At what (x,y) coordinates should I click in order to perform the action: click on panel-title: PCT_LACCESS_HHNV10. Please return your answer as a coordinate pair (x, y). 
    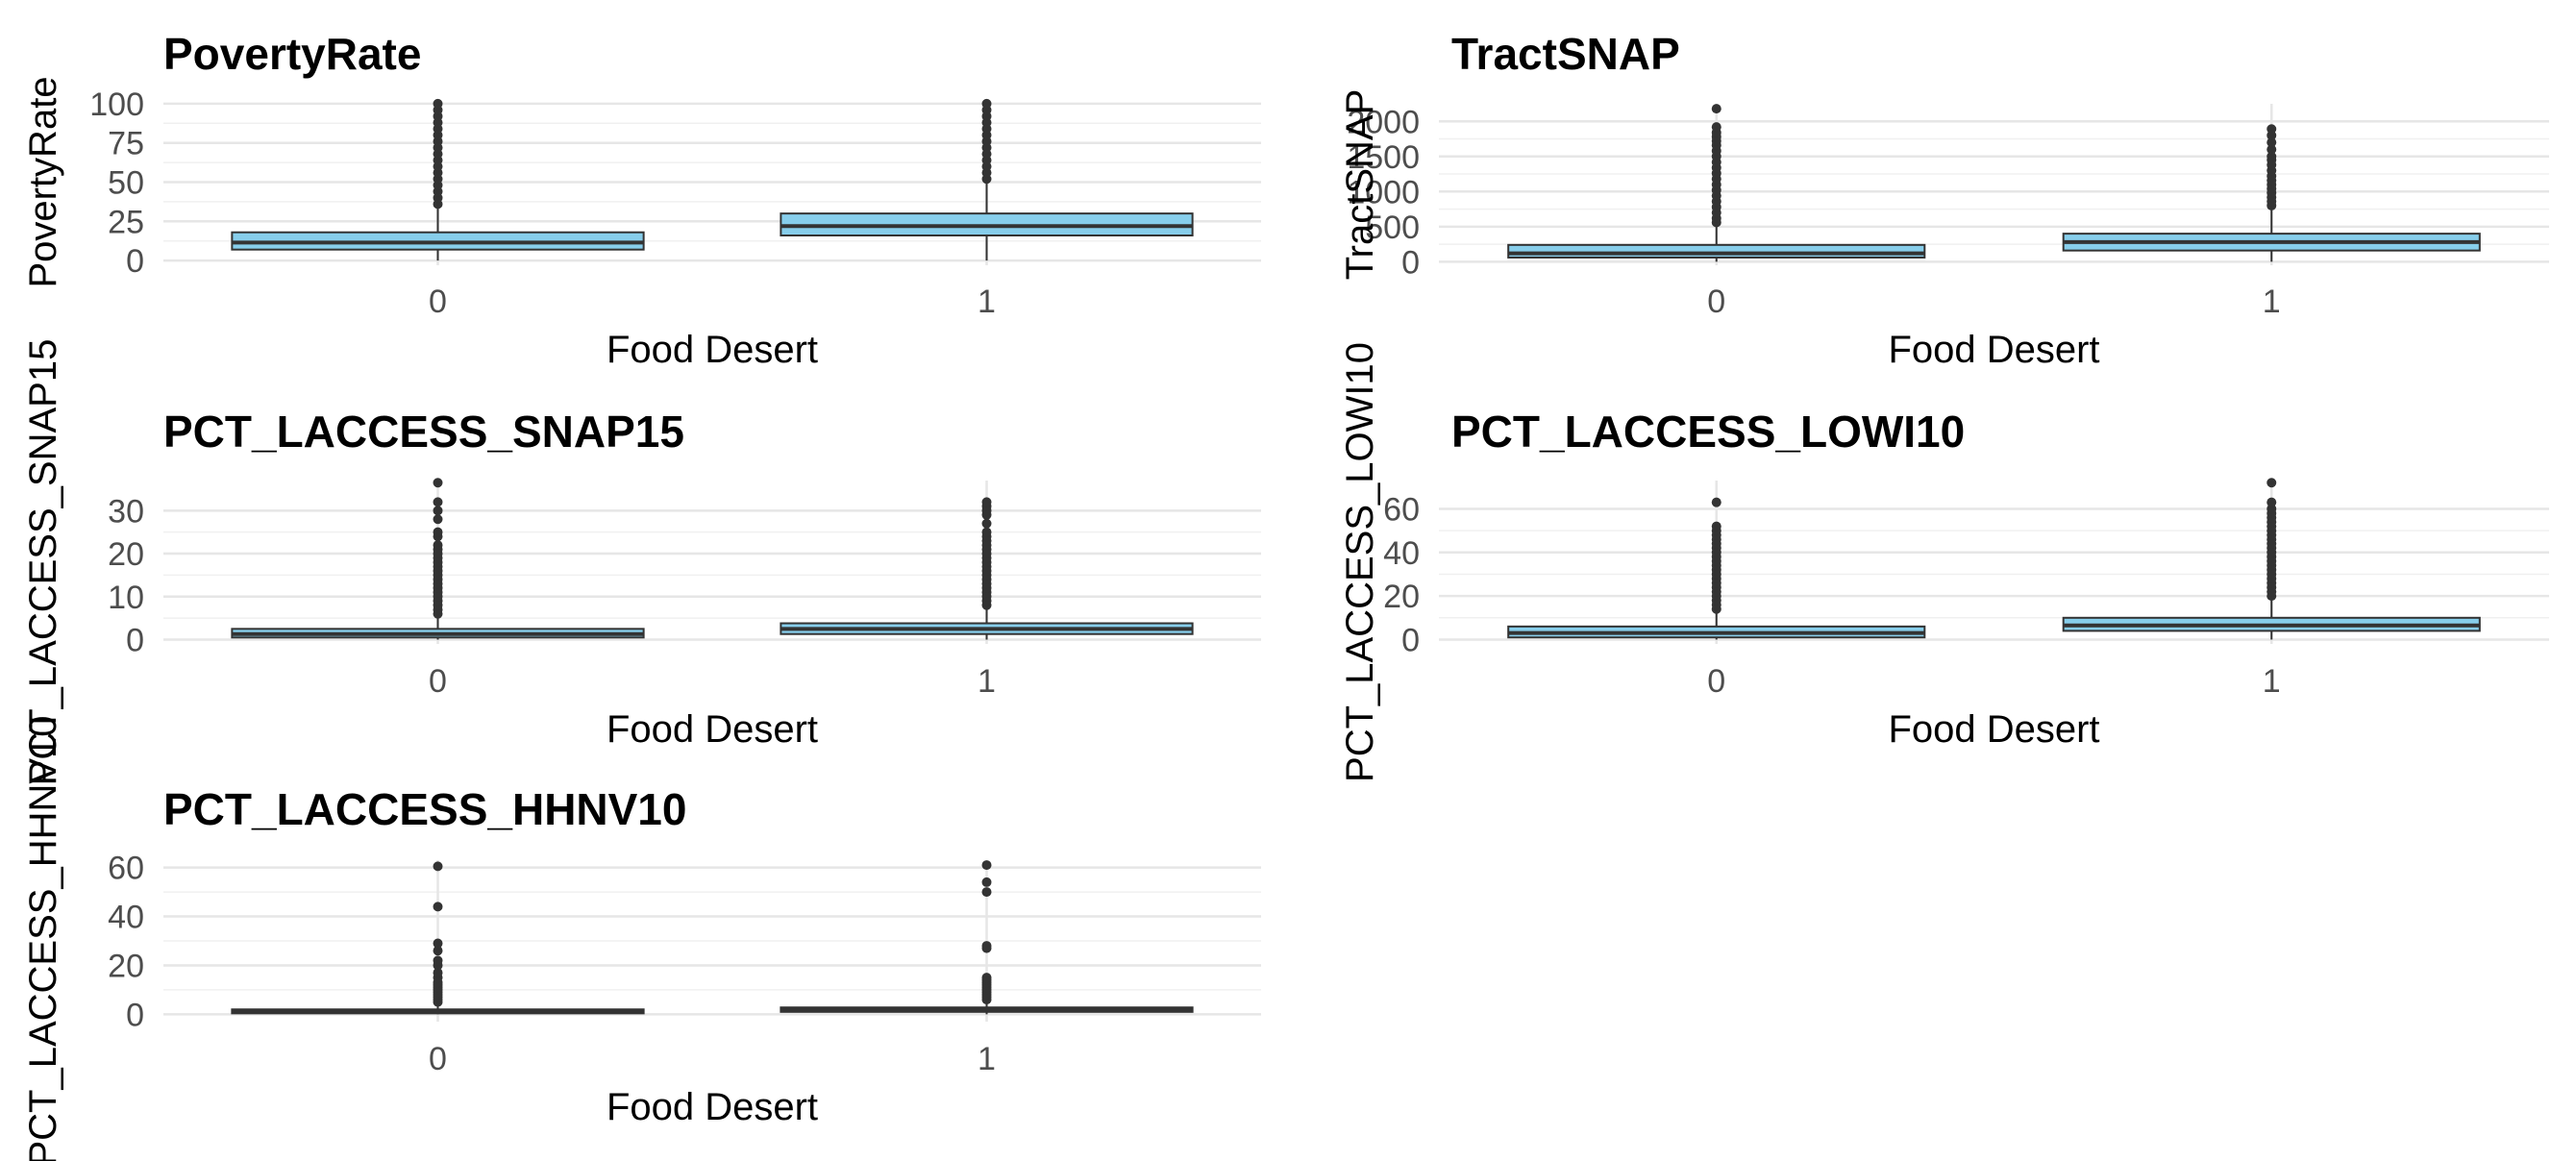
    Looking at the image, I should click on (424, 809).